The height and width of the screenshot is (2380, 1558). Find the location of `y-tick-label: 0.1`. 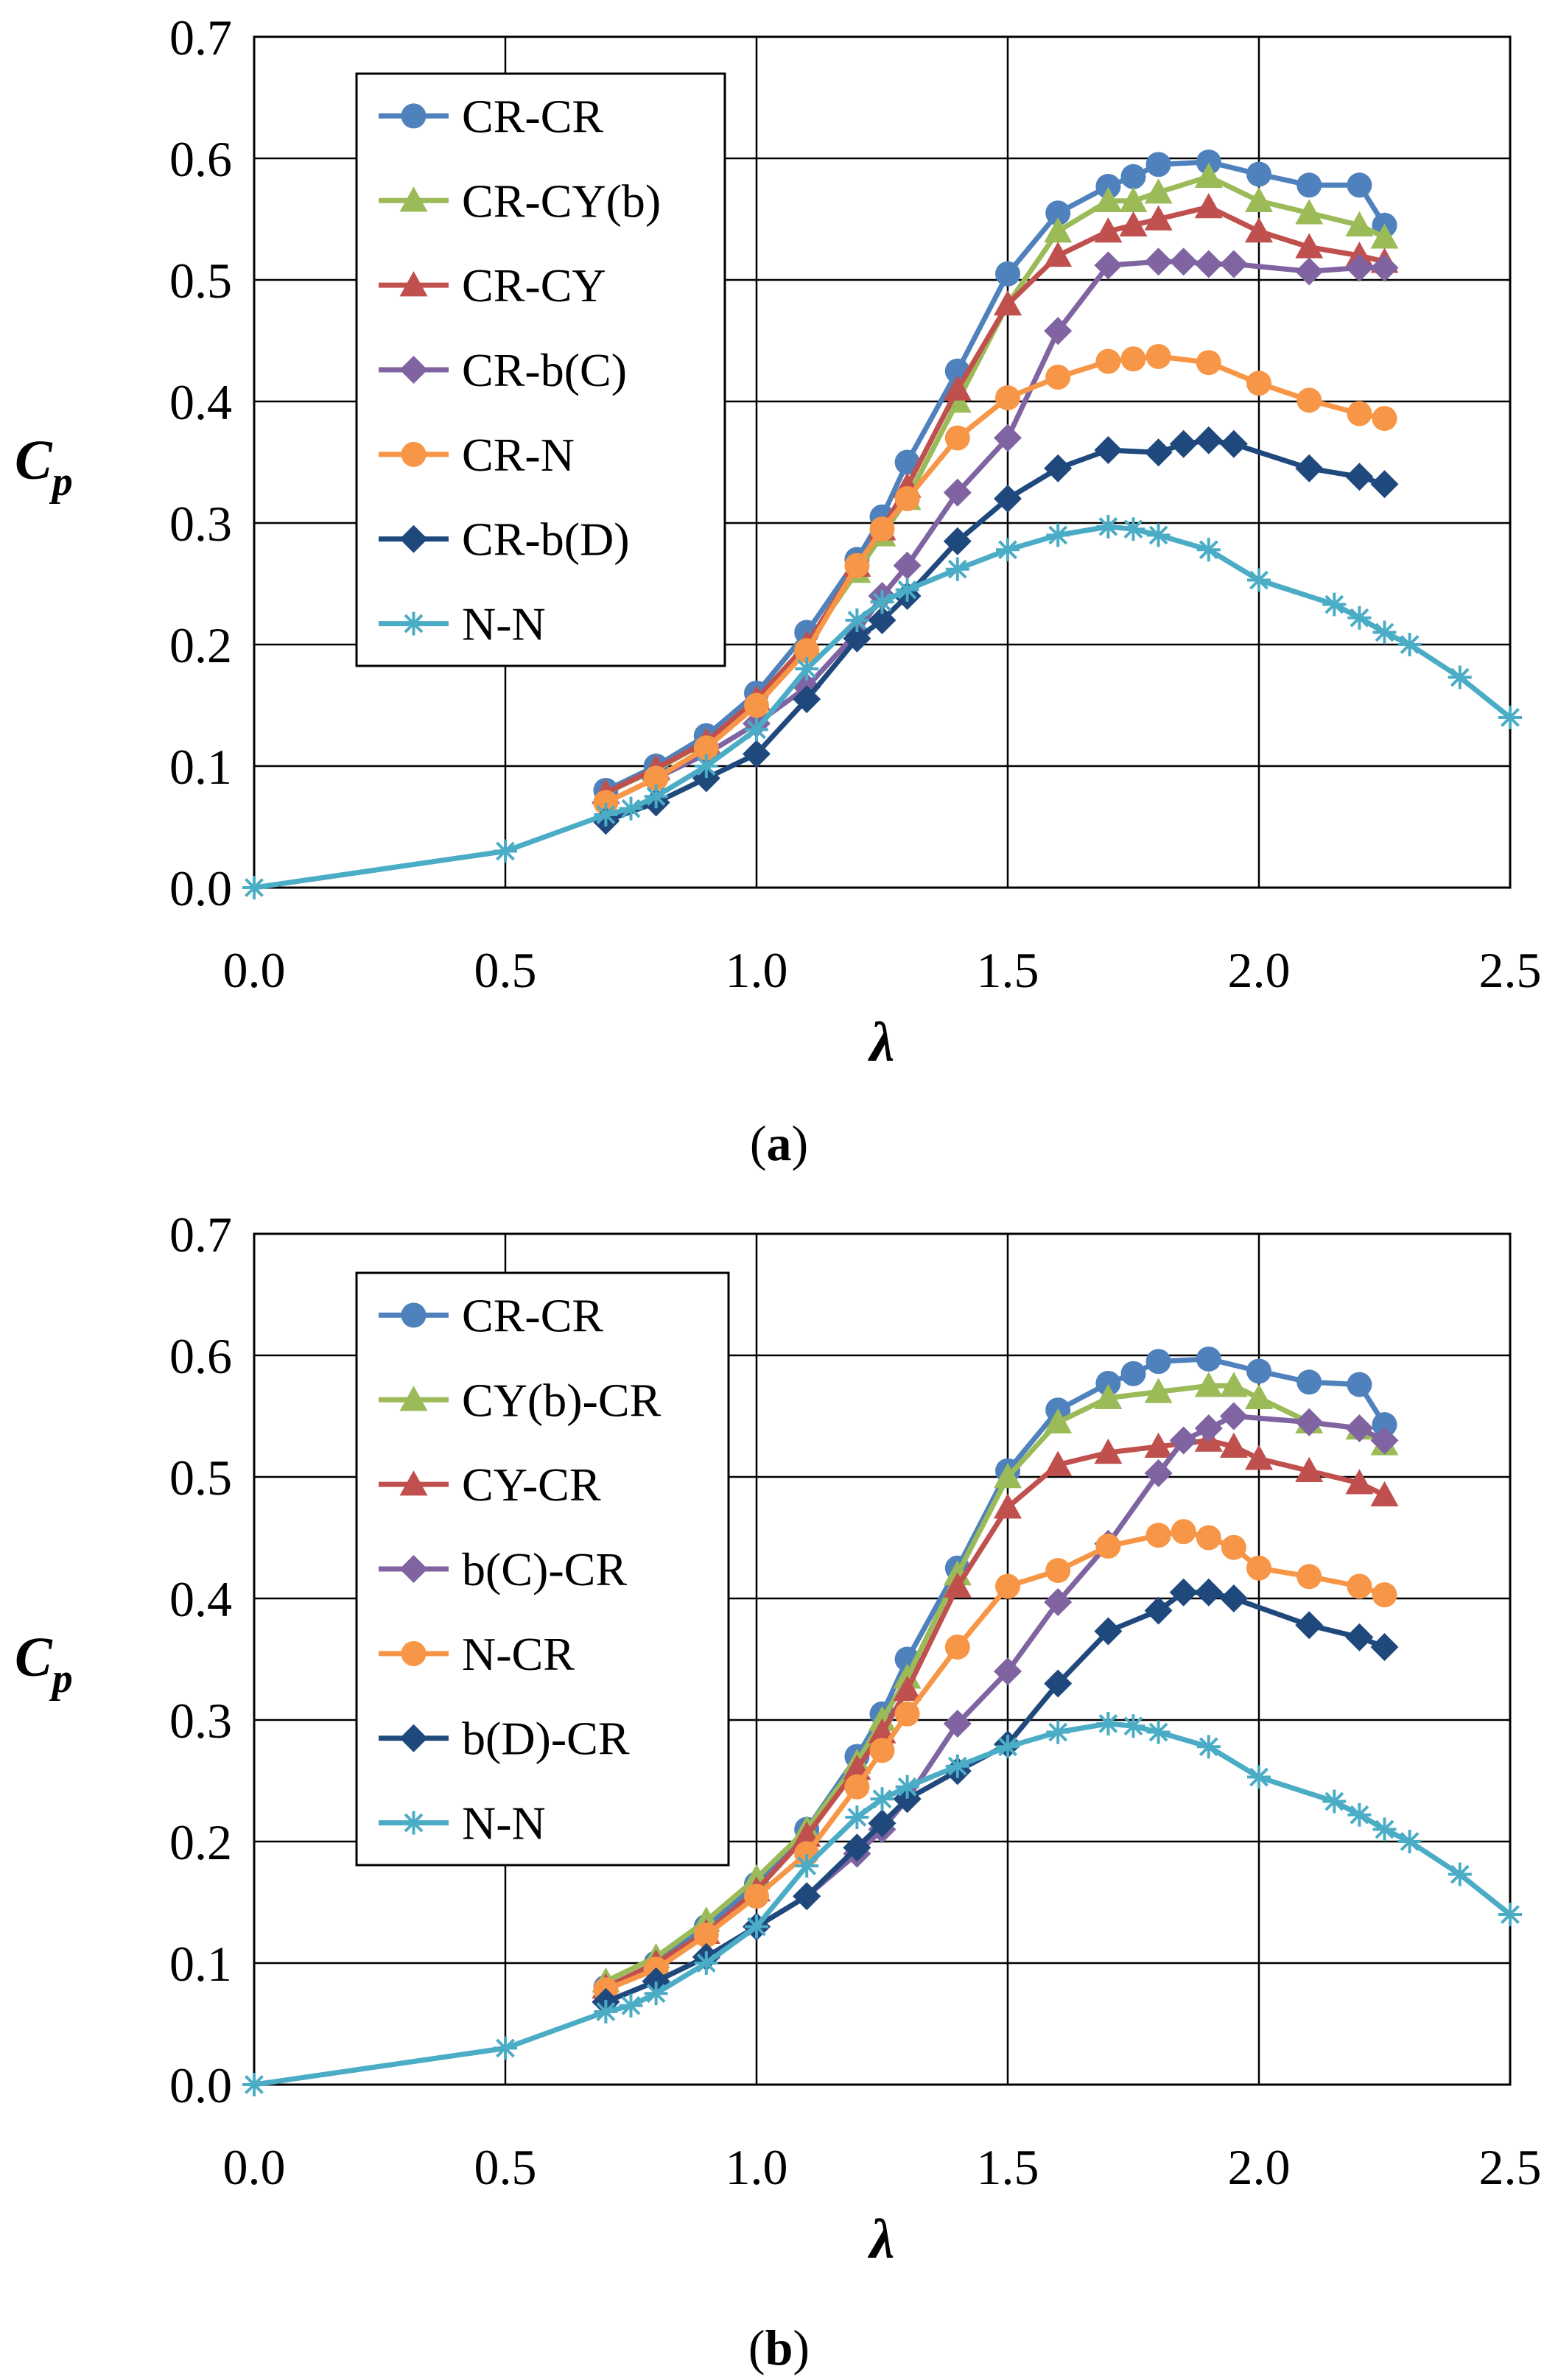

y-tick-label: 0.1 is located at coordinates (200, 767).